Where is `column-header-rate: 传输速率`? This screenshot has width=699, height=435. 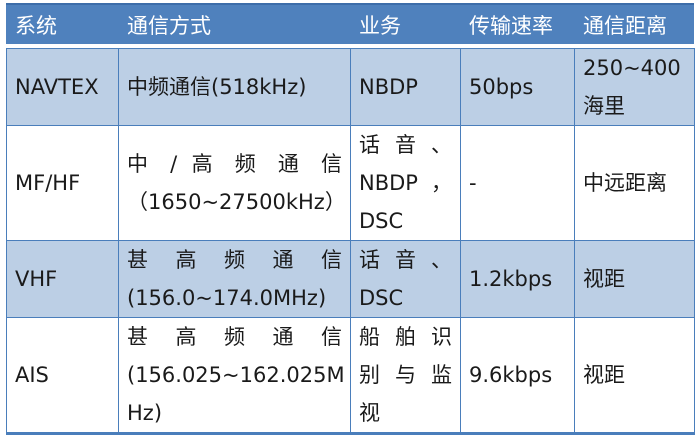
column-header-rate: 传输速率 is located at coordinates (511, 25).